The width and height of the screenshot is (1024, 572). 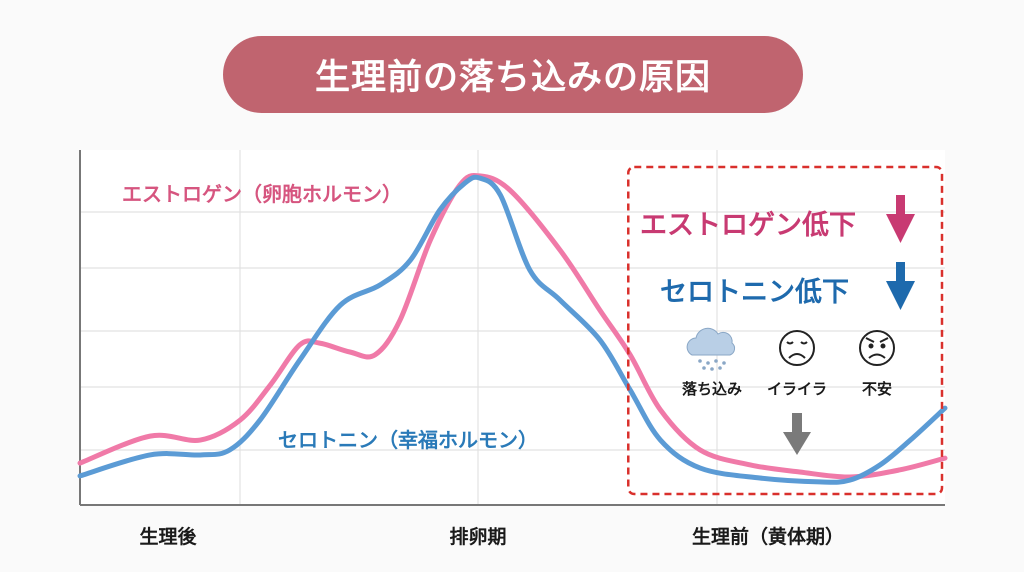 What do you see at coordinates (478, 537) in the screenshot?
I see `x-tick-label-ovulation: 排卵期` at bounding box center [478, 537].